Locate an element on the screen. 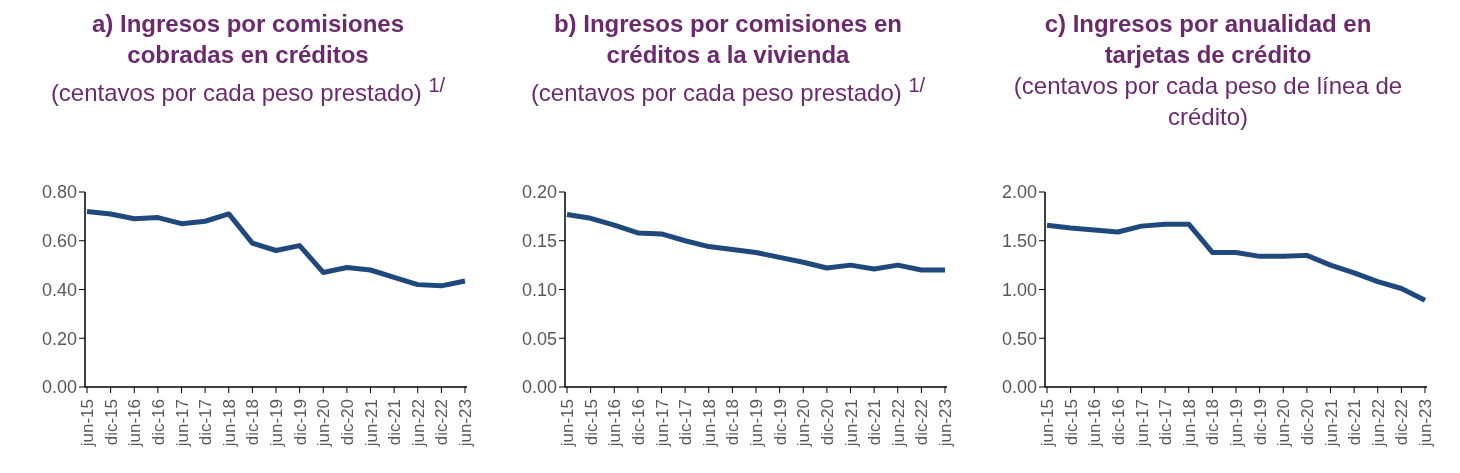 Image resolution: width=1460 pixels, height=473 pixels. y-tick-label: 0.10 is located at coordinates (539, 289).